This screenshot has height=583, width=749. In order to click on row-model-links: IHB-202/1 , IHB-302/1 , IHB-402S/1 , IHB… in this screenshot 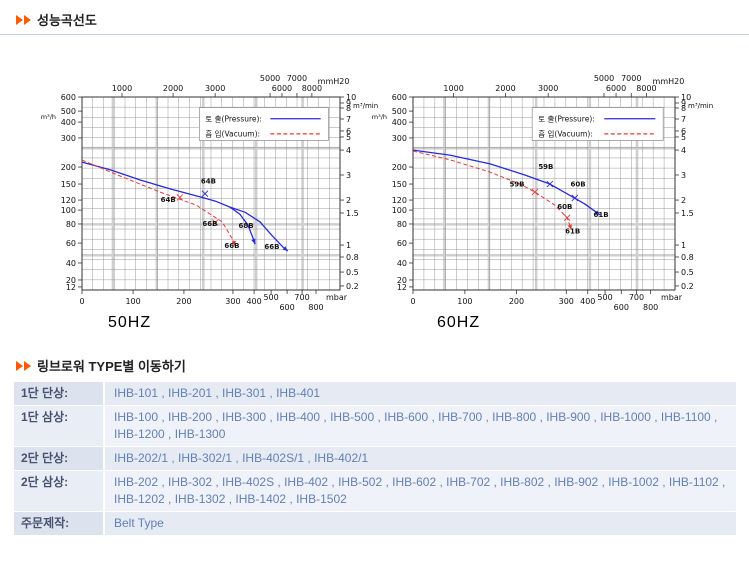, I will do `click(420, 458)`.